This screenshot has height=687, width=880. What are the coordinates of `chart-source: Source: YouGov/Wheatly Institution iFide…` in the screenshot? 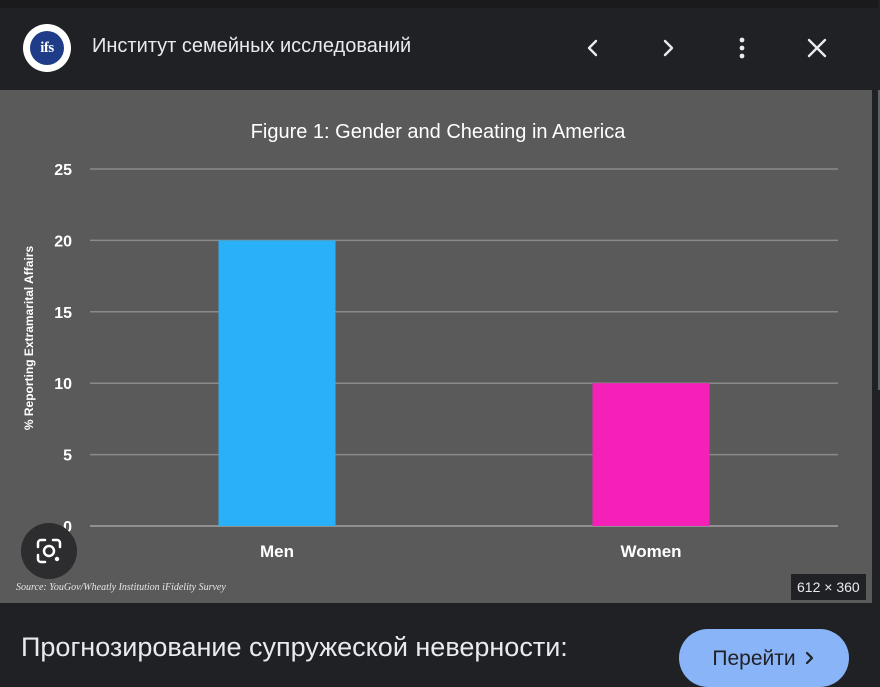 It's located at (121, 587).